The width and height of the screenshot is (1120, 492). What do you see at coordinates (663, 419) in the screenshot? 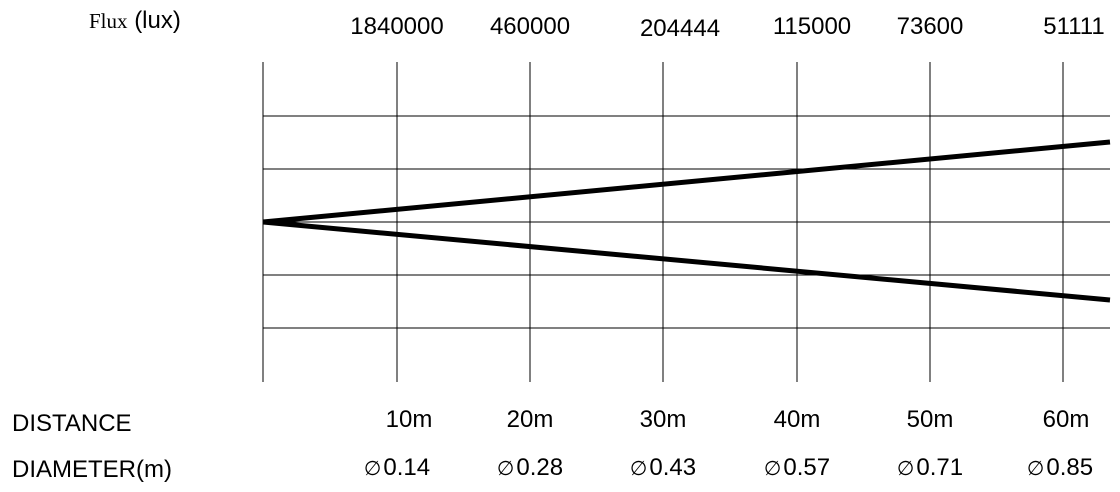
I see `distance-value: 30m` at bounding box center [663, 419].